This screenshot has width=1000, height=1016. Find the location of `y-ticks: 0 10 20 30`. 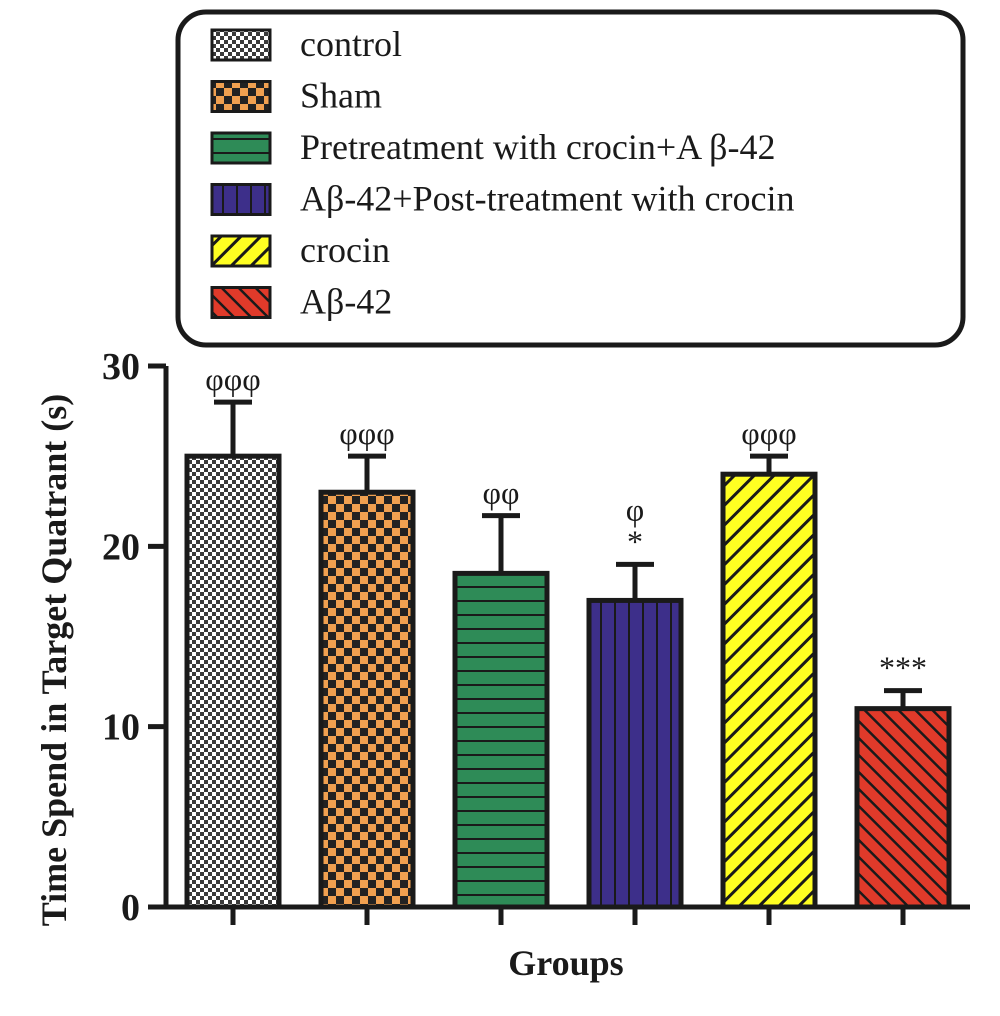

y-ticks: 0 10 20 30 is located at coordinates (134, 637).